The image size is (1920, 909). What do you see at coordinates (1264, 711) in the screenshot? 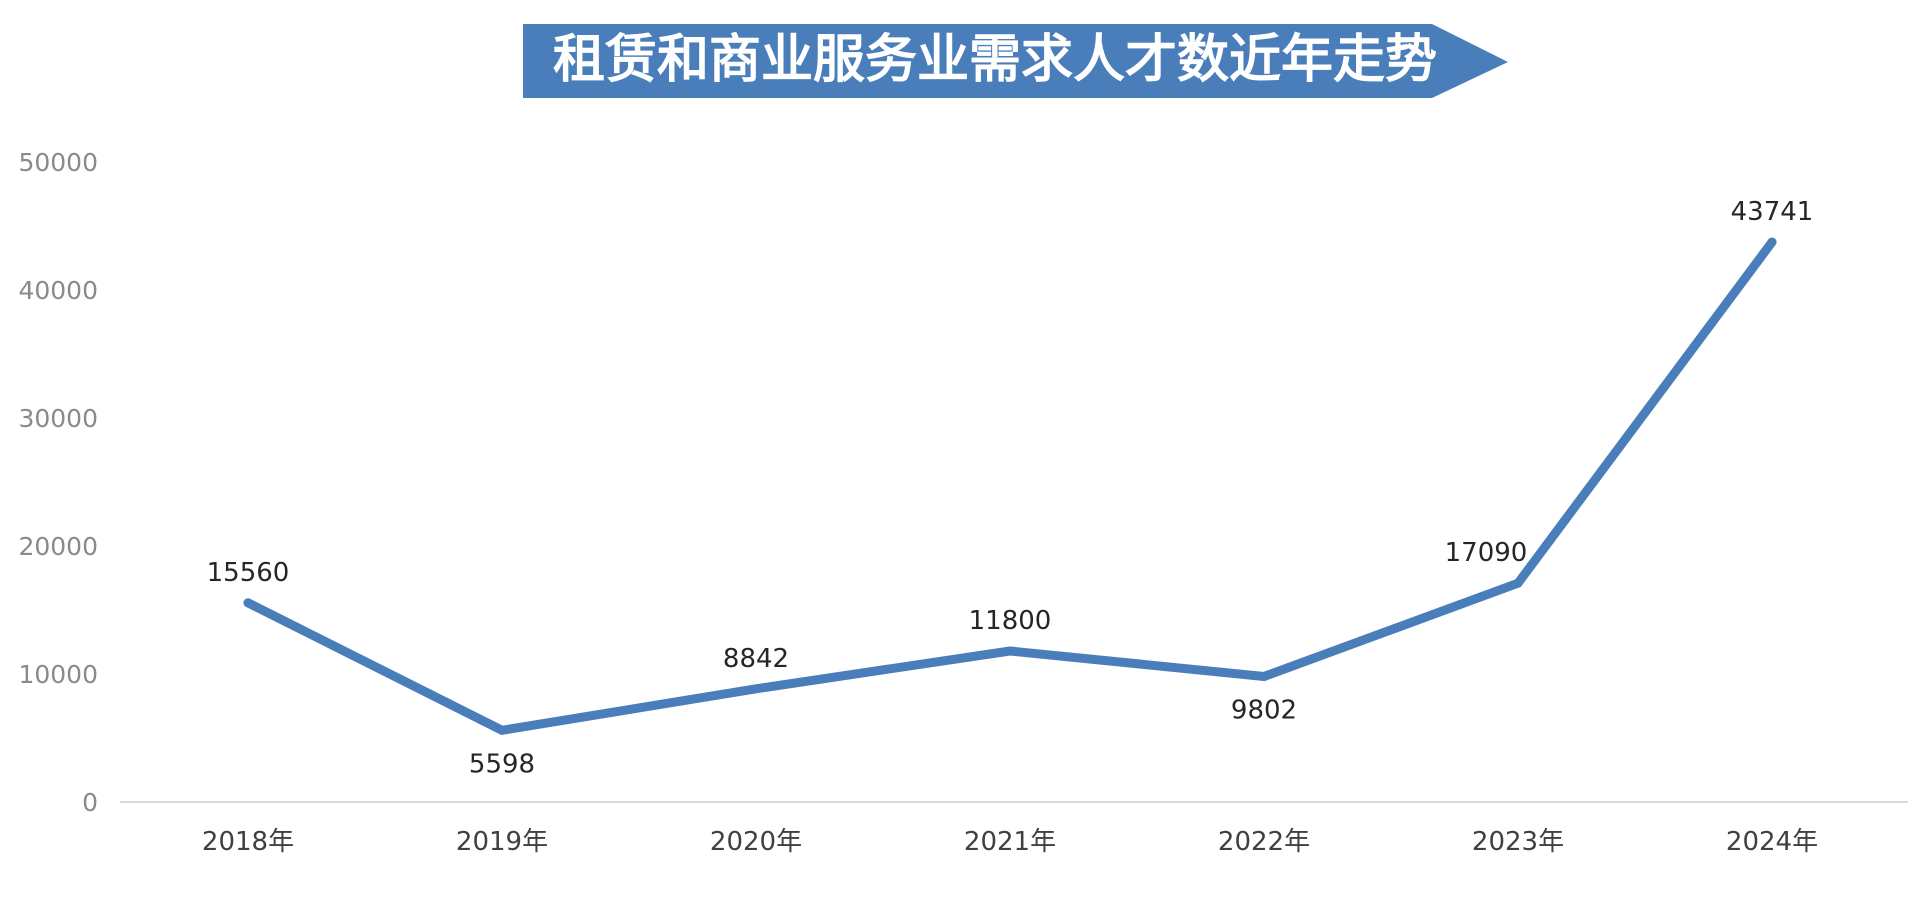
I see `data-label: 9802` at bounding box center [1264, 711].